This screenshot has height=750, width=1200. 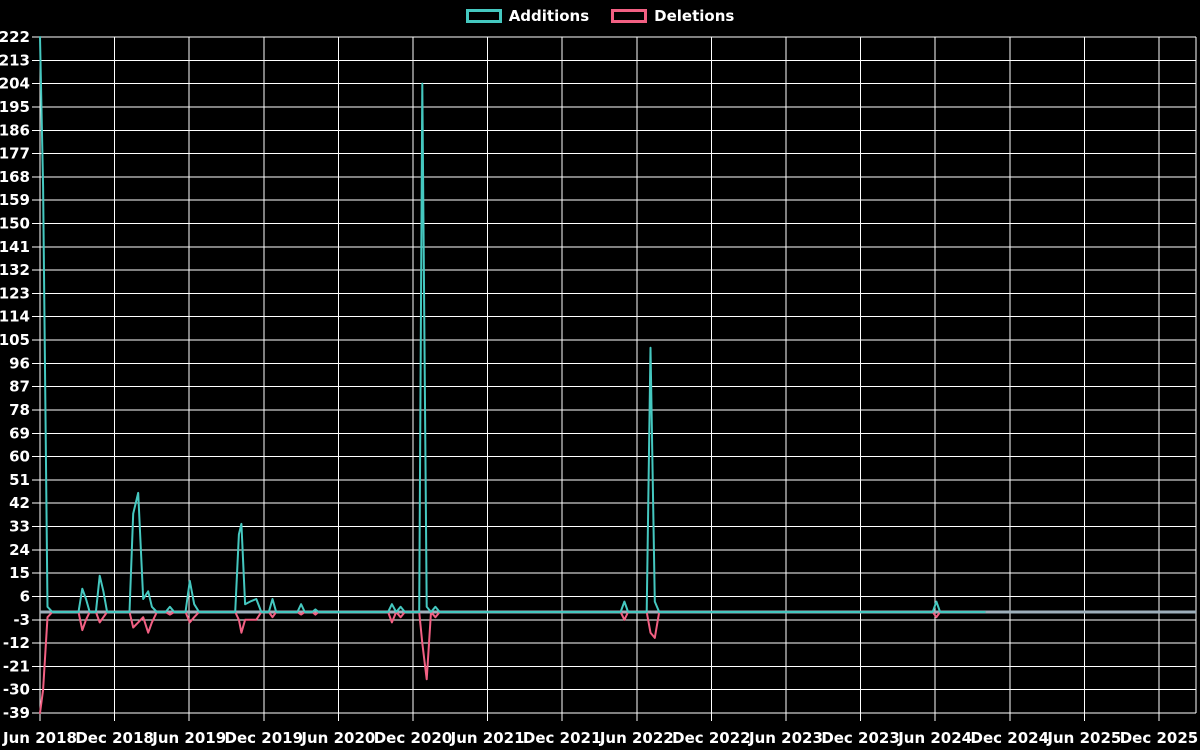 I want to click on y-tick-label: 96, so click(x=19, y=363).